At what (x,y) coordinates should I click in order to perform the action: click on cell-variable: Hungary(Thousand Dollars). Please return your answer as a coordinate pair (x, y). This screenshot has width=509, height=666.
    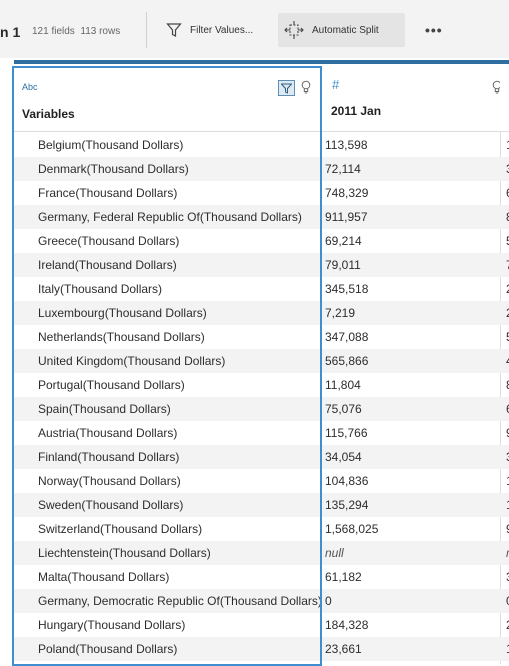
    Looking at the image, I should click on (112, 625).